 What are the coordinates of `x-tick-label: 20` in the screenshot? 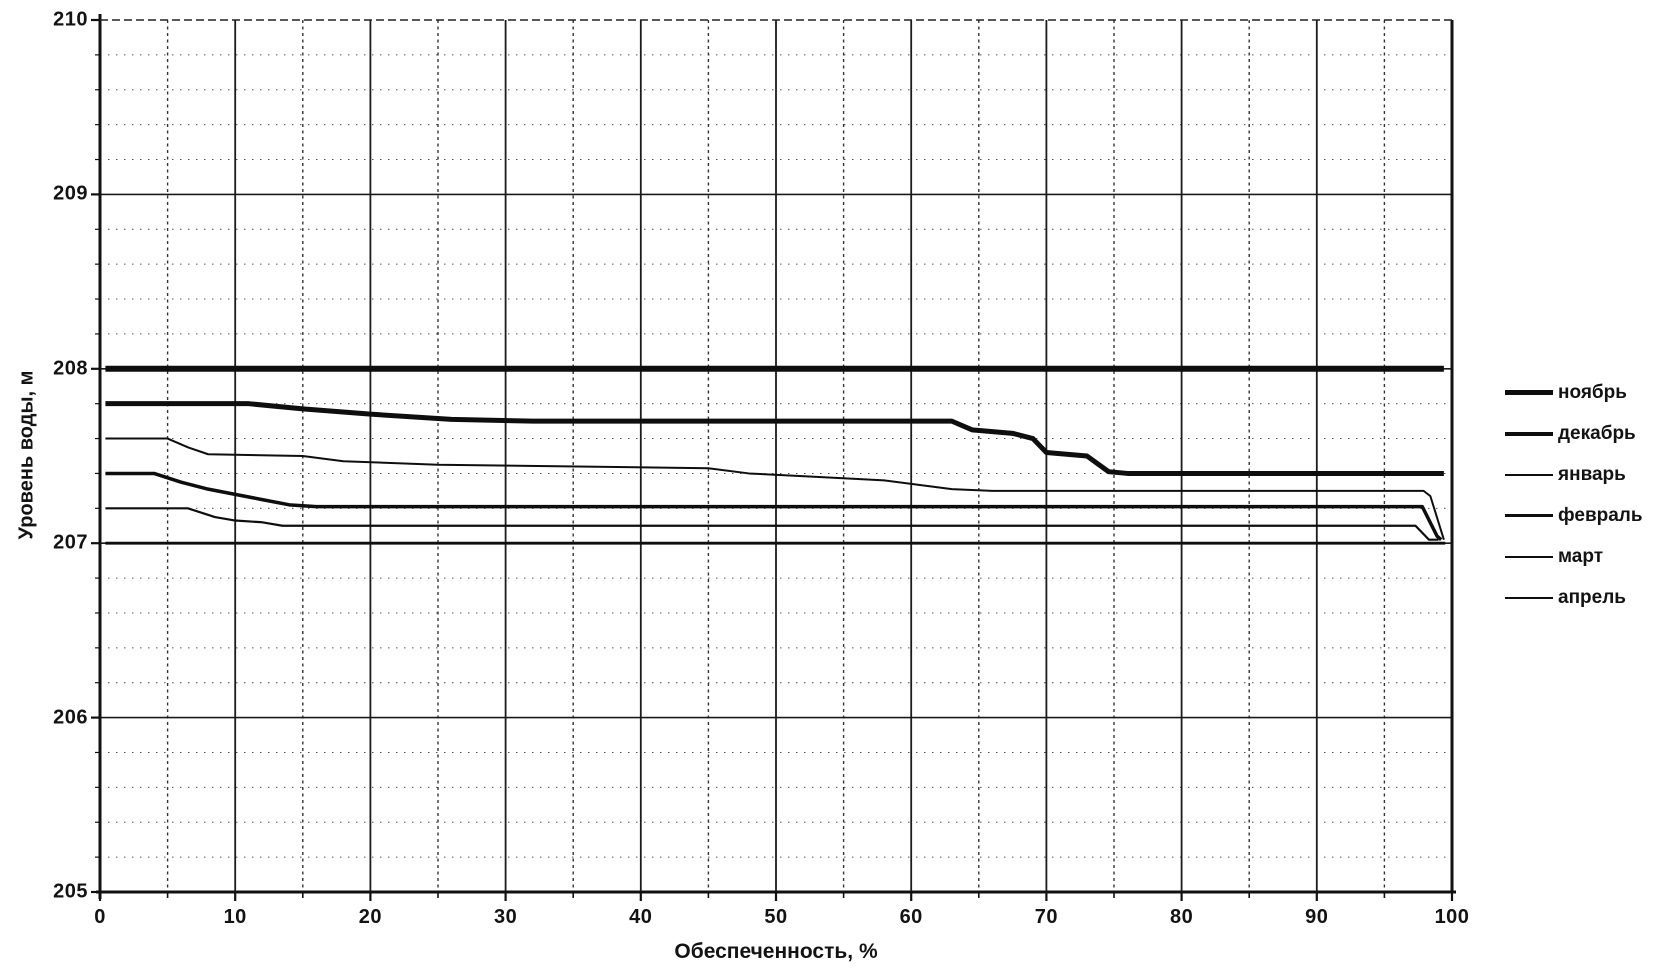 It's located at (370, 917).